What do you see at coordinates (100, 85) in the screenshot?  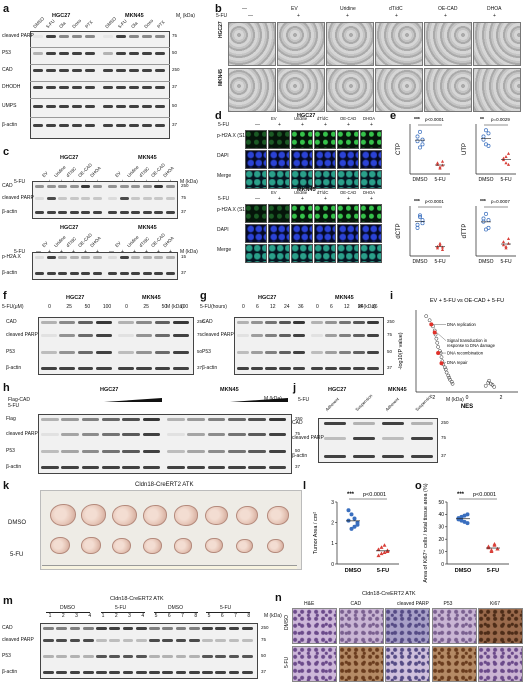 I see `panel-a-blot` at bounding box center [100, 85].